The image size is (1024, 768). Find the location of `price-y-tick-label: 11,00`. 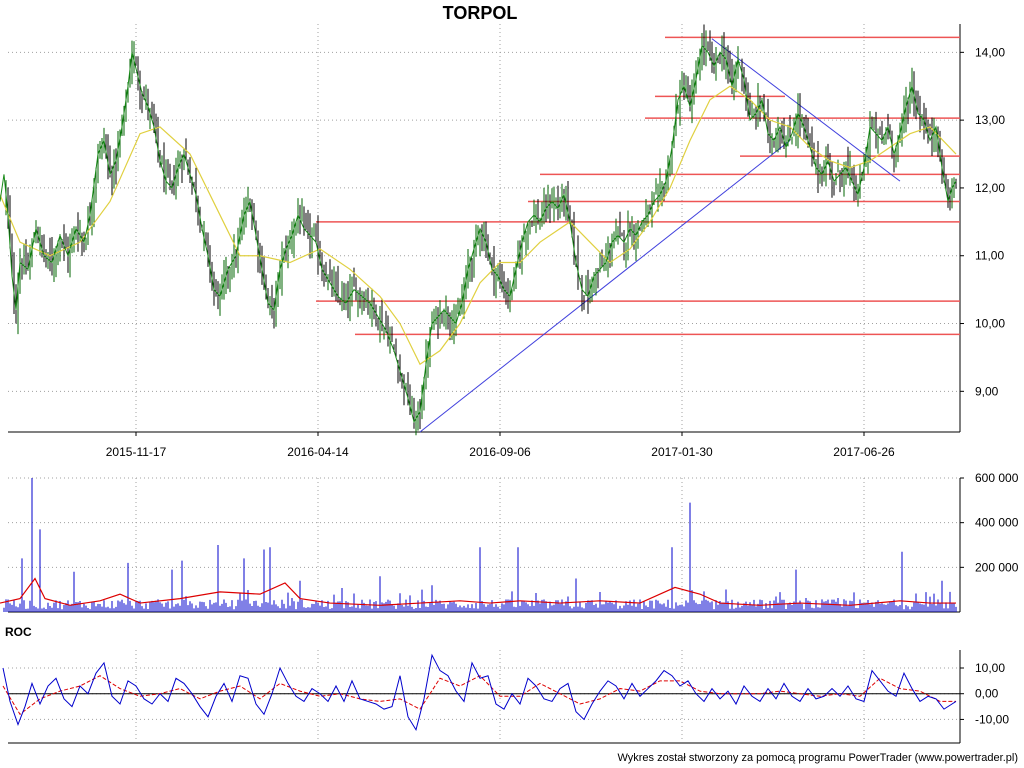

price-y-tick-label: 11,00 is located at coordinates (989, 256).